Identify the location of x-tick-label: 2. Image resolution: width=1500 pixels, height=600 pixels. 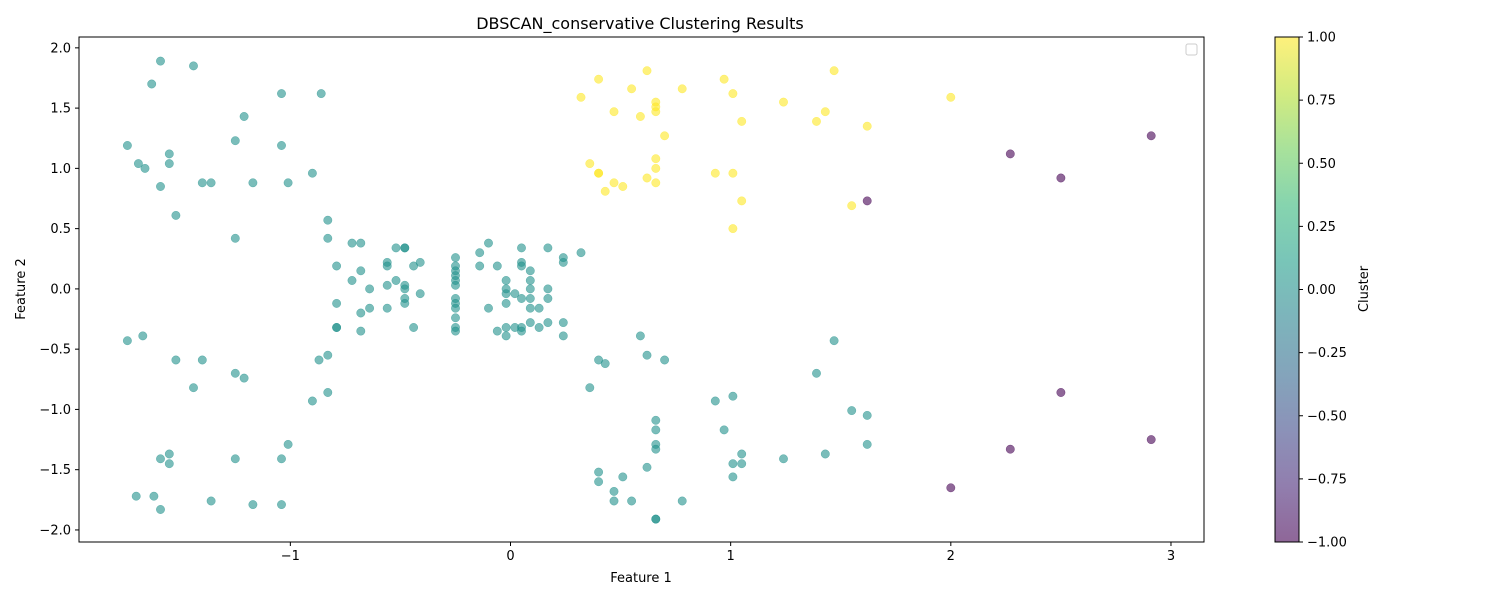
(951, 556).